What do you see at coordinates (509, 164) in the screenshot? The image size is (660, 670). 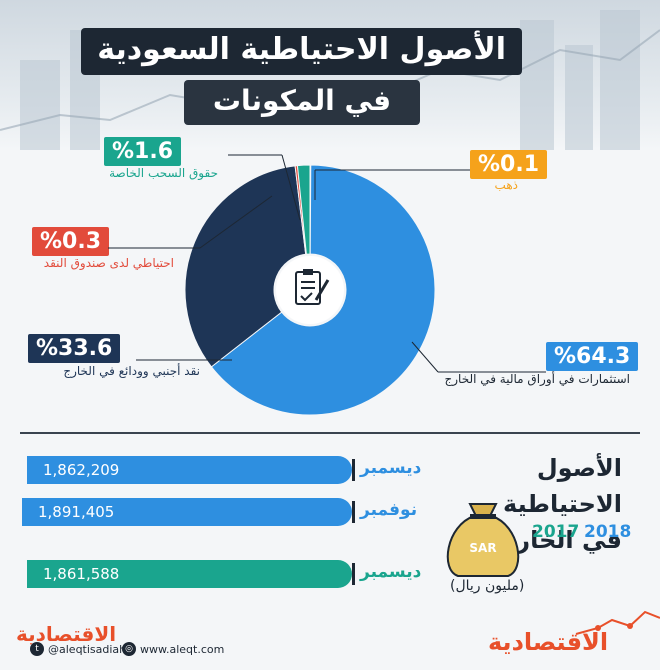 I see `pct-badge-gold: %0.1` at bounding box center [509, 164].